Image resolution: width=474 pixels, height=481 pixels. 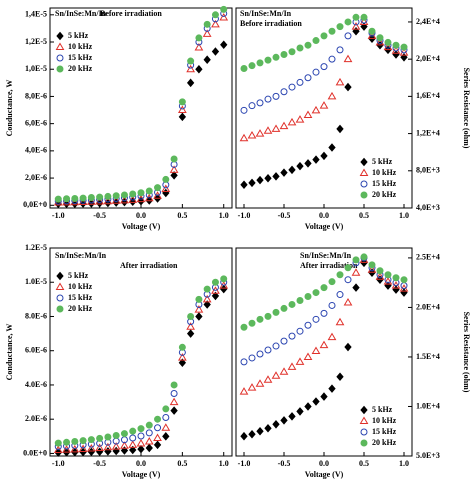 I want to click on y-tick-label: 2.5E+4, so click(x=428, y=257).